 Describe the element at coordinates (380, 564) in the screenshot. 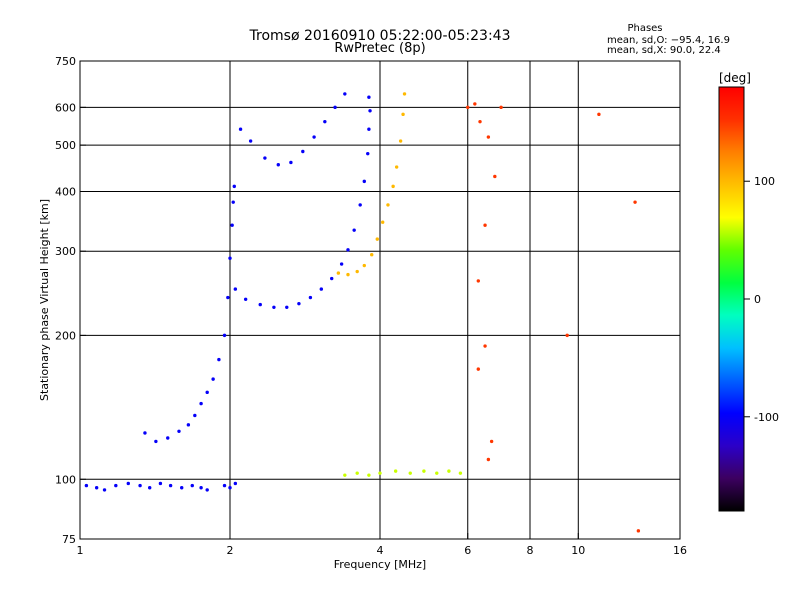

I see `x-axis-label: Frequency [MHz]` at that location.